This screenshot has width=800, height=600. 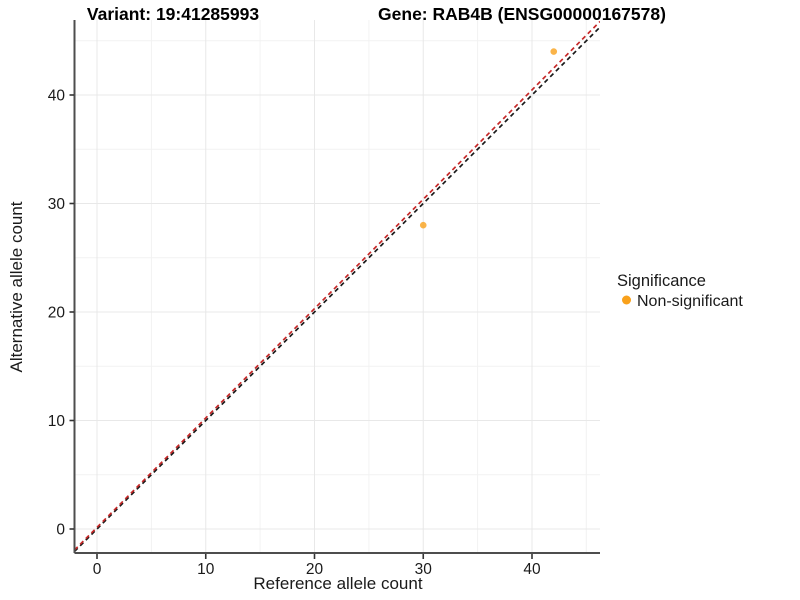 What do you see at coordinates (690, 301) in the screenshot?
I see `legend-item-label: Non-significant` at bounding box center [690, 301].